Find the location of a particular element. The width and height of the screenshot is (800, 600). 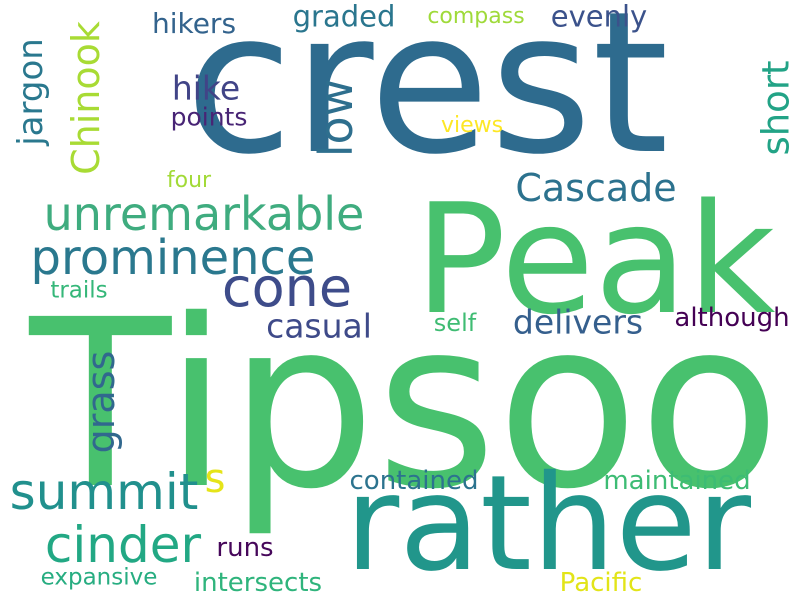

word-casual: casual is located at coordinates (319, 326).